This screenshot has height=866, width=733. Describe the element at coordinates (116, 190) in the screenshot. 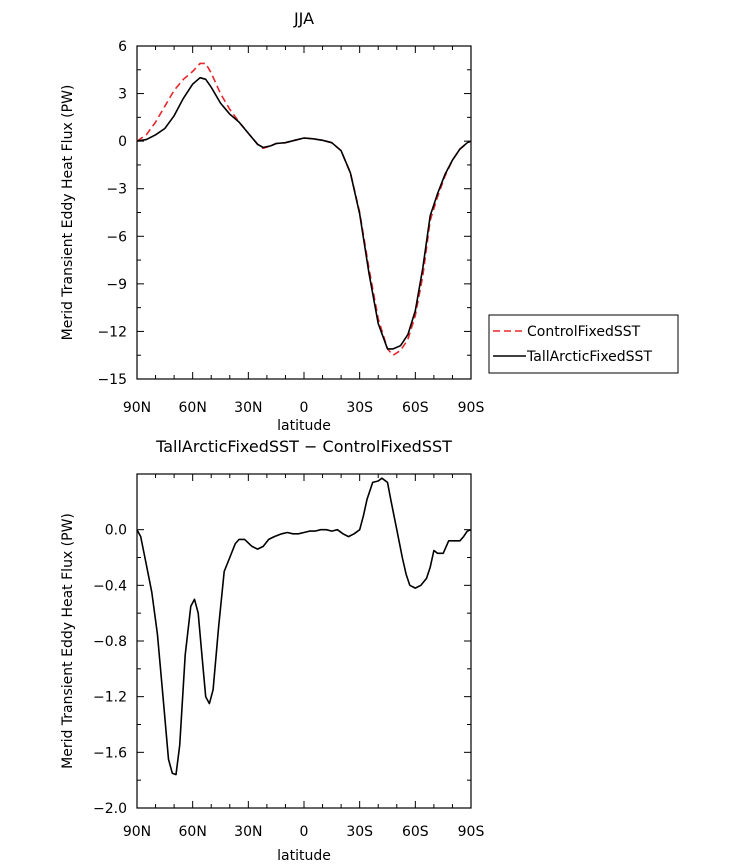

I see `y-tick-label: −3` at that location.